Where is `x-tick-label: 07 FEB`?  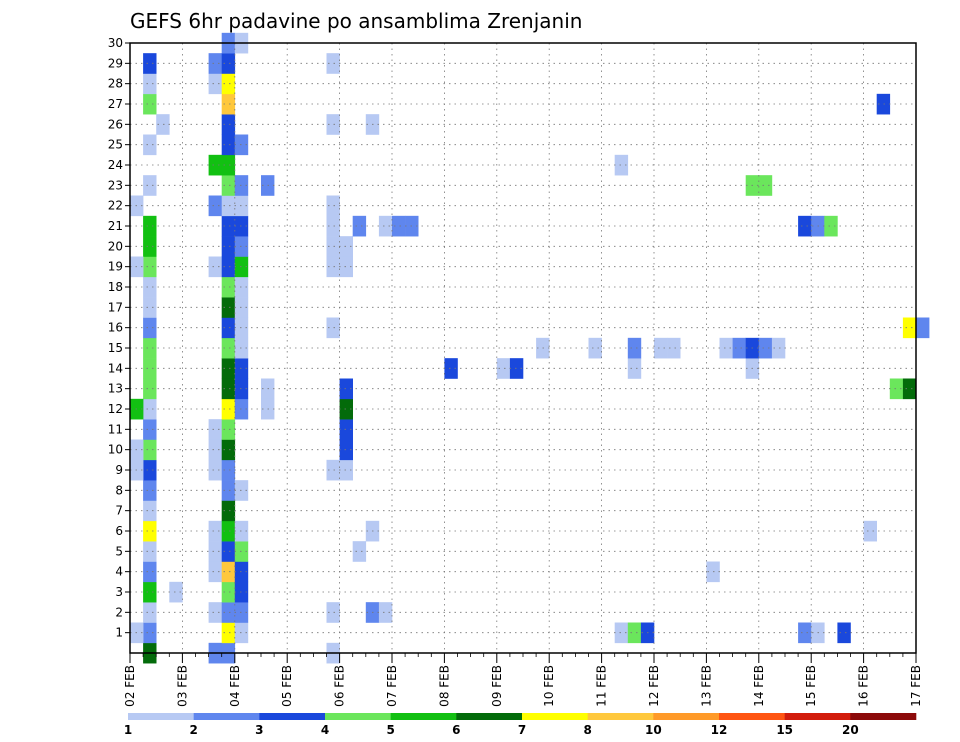 x-tick-label: 07 FEB is located at coordinates (392, 686).